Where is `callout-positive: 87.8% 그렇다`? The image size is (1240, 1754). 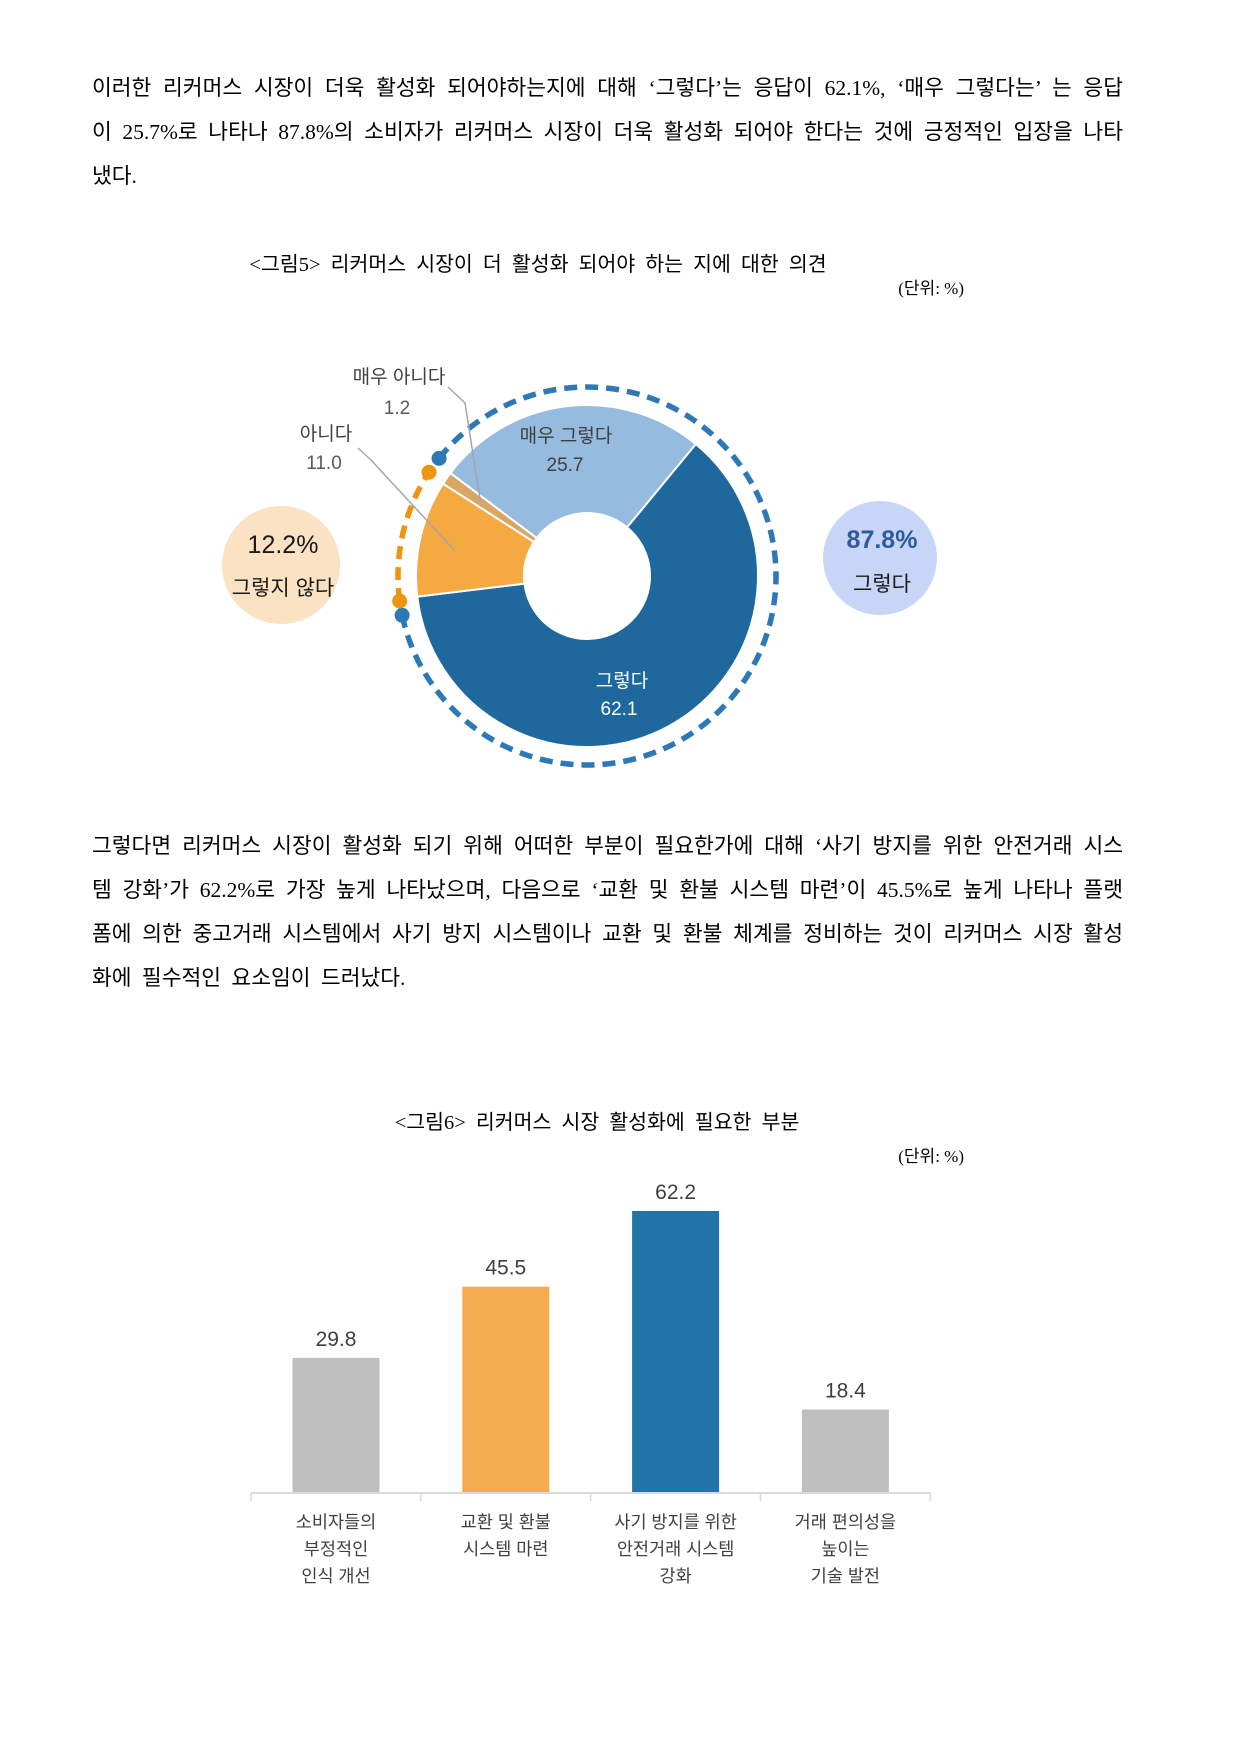
callout-positive: 87.8% 그렇다 is located at coordinates (880, 558).